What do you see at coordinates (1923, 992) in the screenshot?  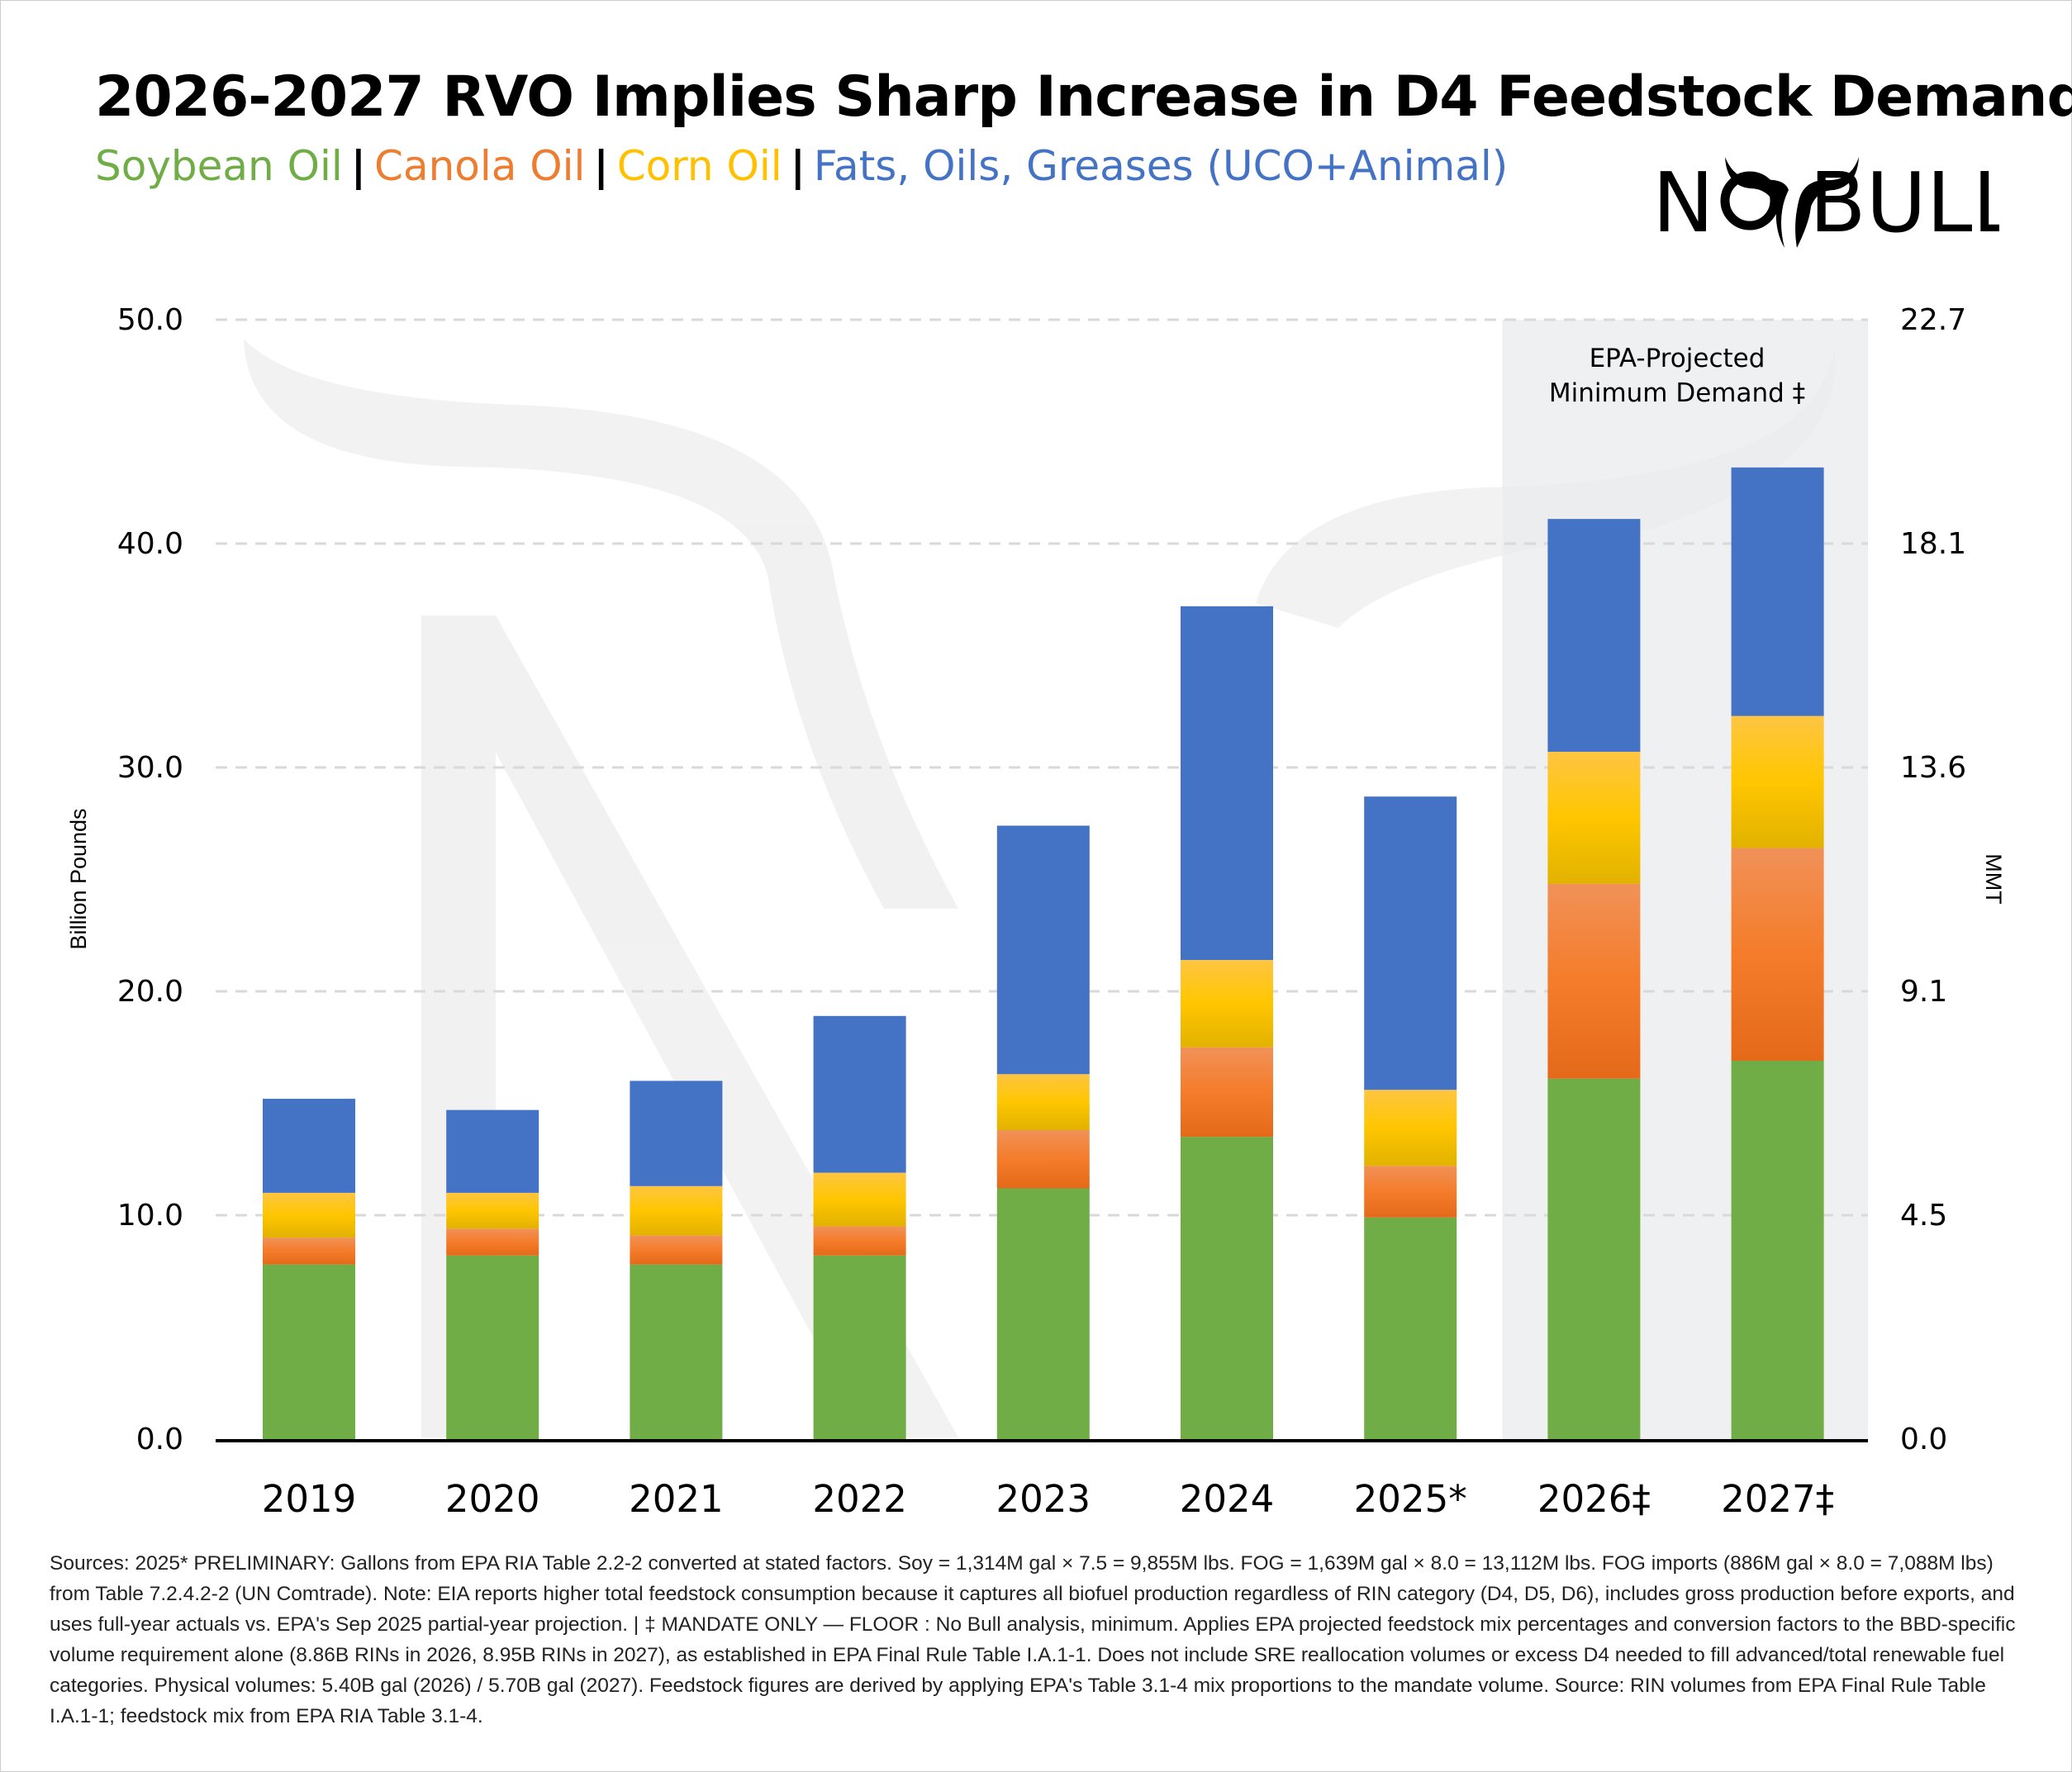 I see `y2-tick-label: 9.1` at bounding box center [1923, 992].